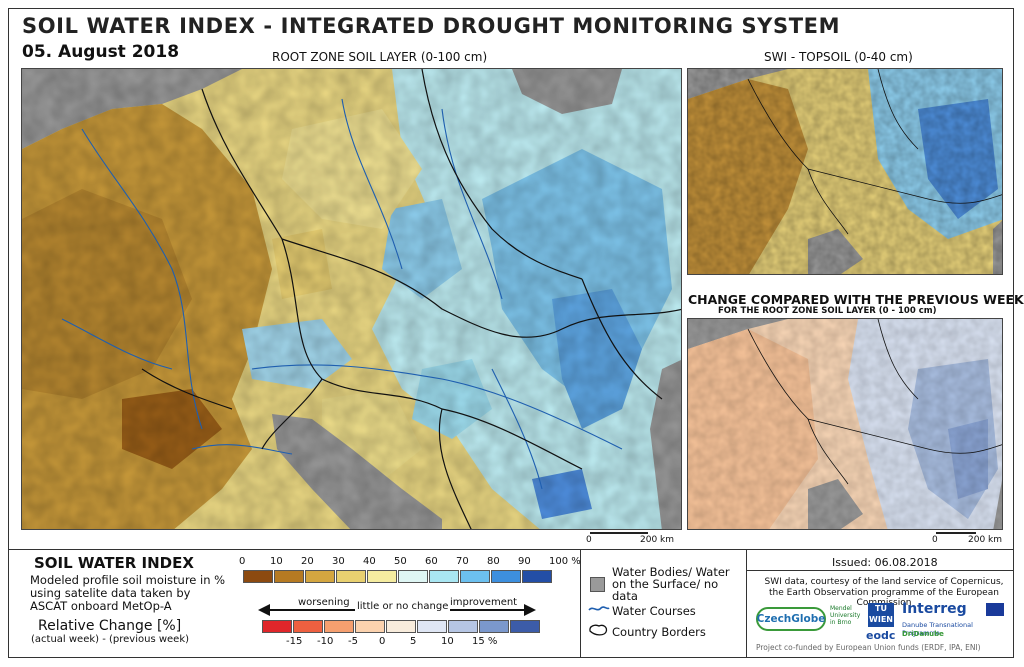 This screenshot has height=667, width=1024. Describe the element at coordinates (746, 603) in the screenshot. I see `info-divider` at that location.